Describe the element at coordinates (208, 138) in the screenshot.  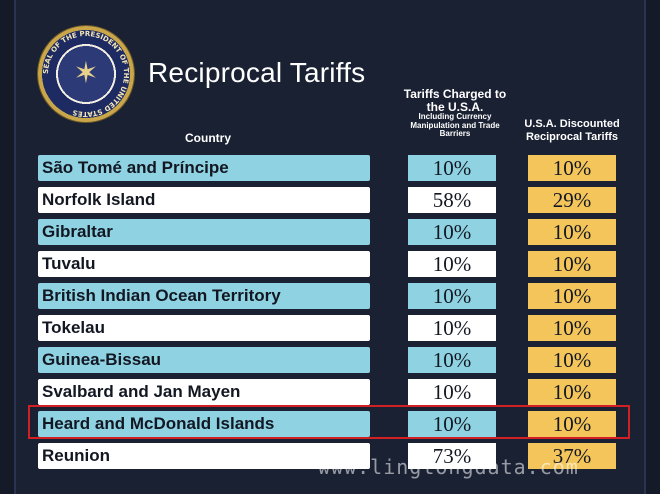
I see `country-column-header: Country` at that location.